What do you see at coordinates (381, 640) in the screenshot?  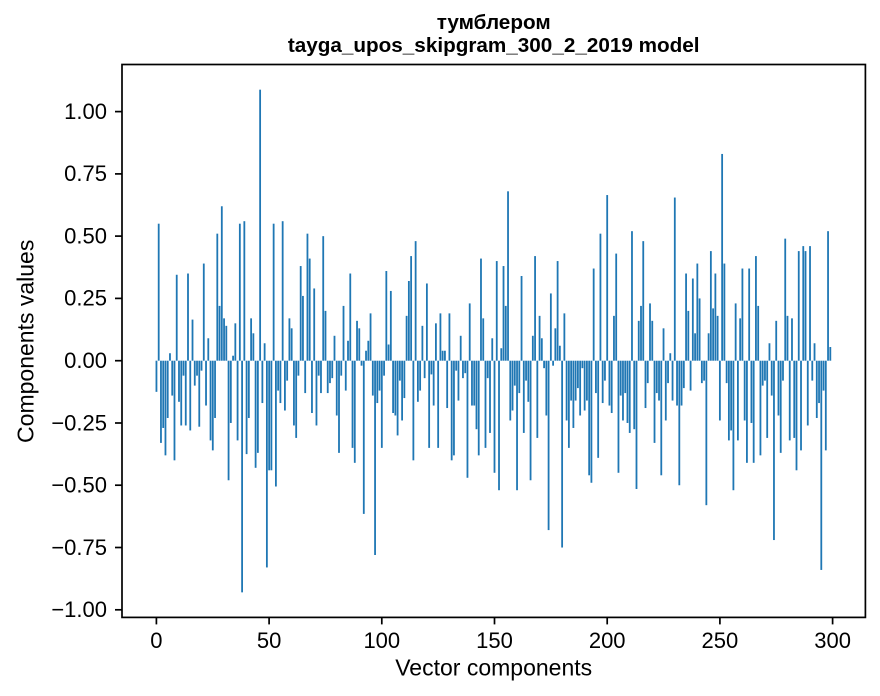 I see `svg-text: 100` at bounding box center [381, 640].